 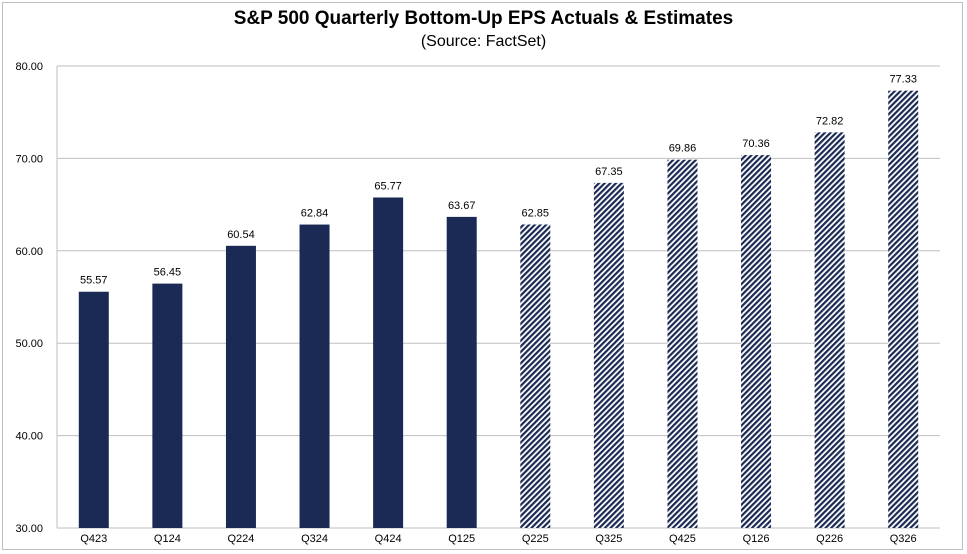 What do you see at coordinates (829, 539) in the screenshot?
I see `x-tick-label: Q226` at bounding box center [829, 539].